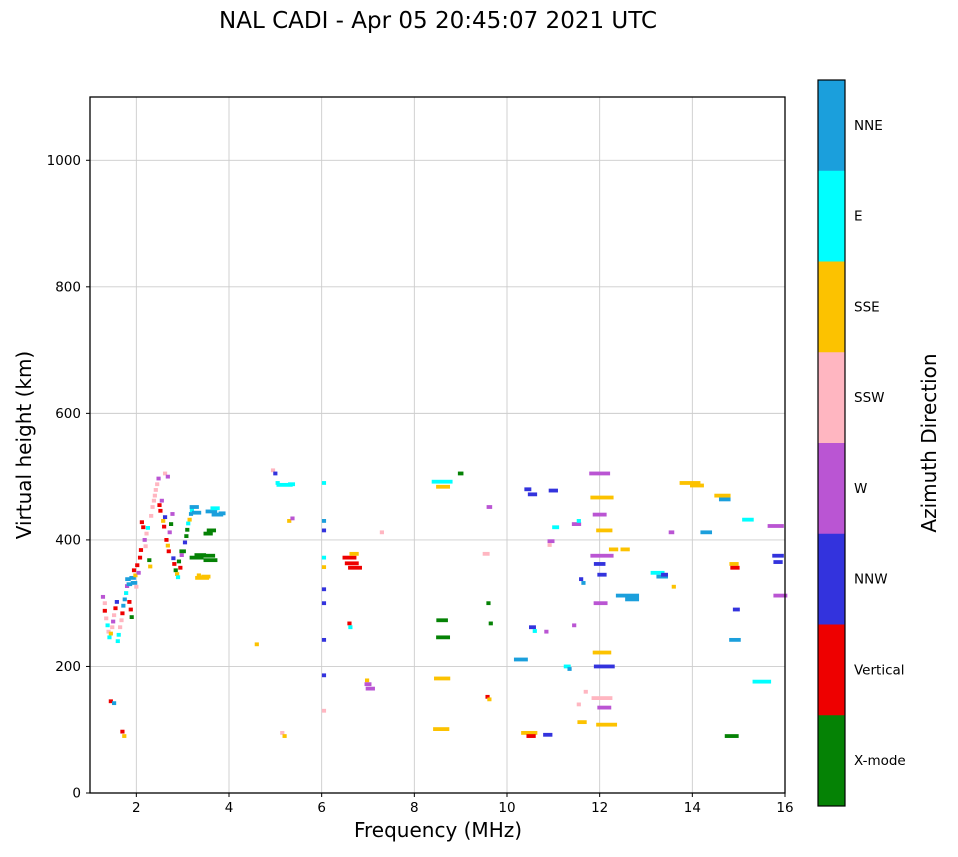  What do you see at coordinates (831, 670) in the screenshot?
I see `colorbar-segment-vertical` at bounding box center [831, 670].